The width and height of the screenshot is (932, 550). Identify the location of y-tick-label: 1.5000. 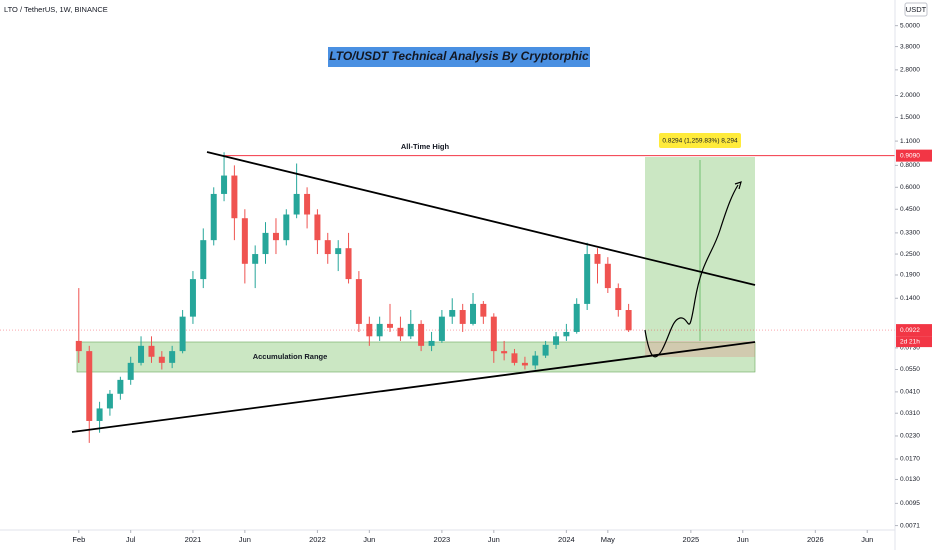
(910, 117).